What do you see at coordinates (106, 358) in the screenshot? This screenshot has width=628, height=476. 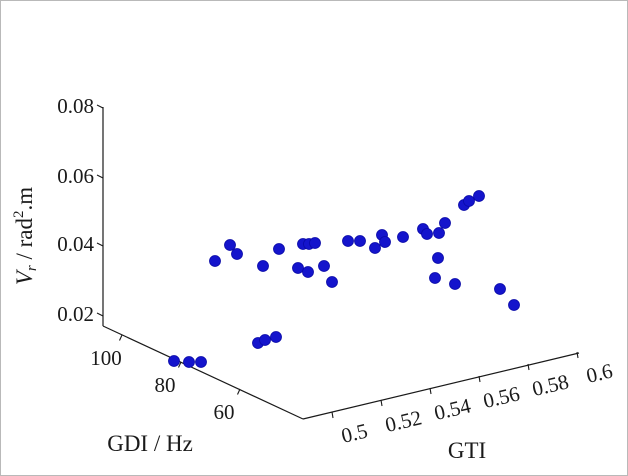 I see `gdi-tick-label: 100` at bounding box center [106, 358].